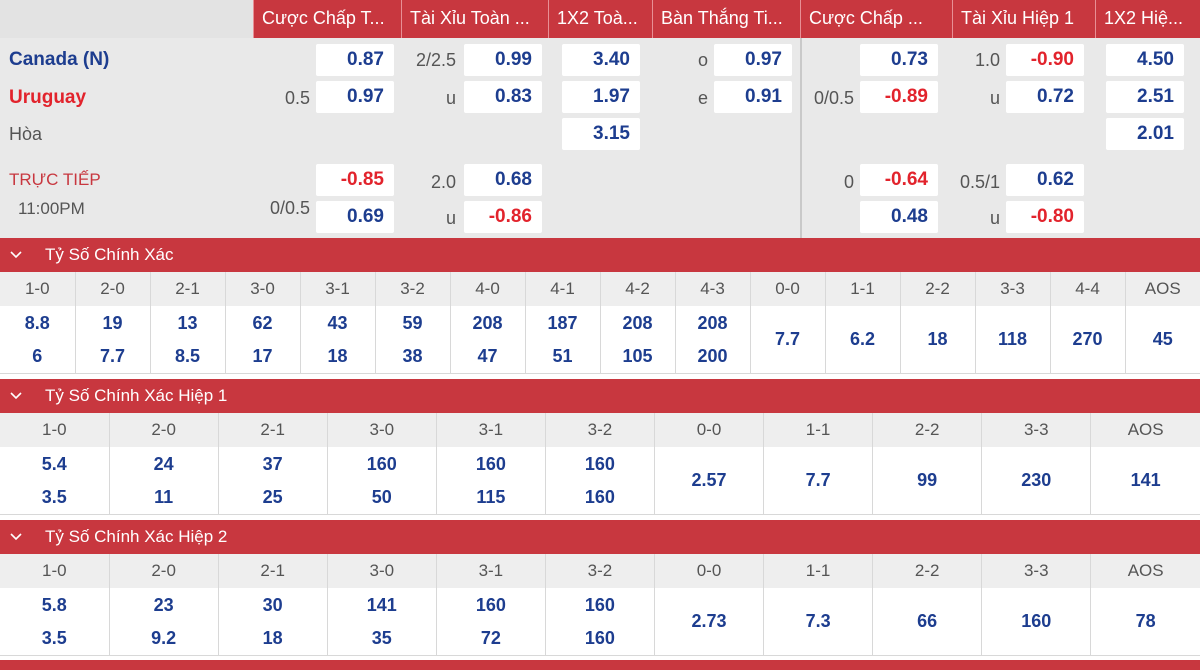  I want to click on score-odds-cell: 18, so click(938, 340).